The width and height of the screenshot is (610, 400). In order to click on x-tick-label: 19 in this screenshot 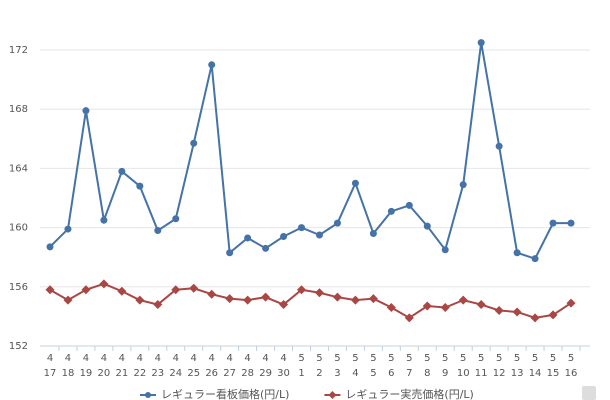, I will do `click(86, 373)`.